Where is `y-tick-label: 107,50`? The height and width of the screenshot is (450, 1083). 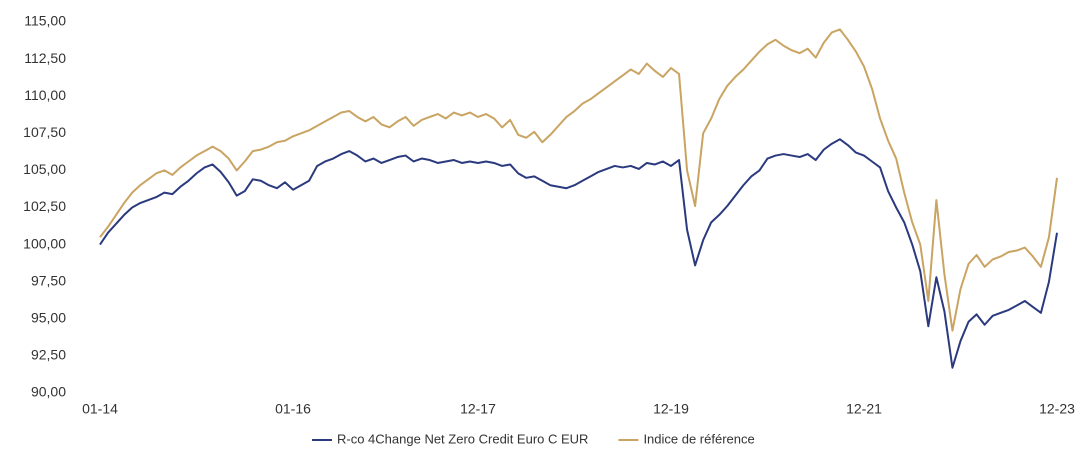
y-tick-label: 107,50 is located at coordinates (44, 132).